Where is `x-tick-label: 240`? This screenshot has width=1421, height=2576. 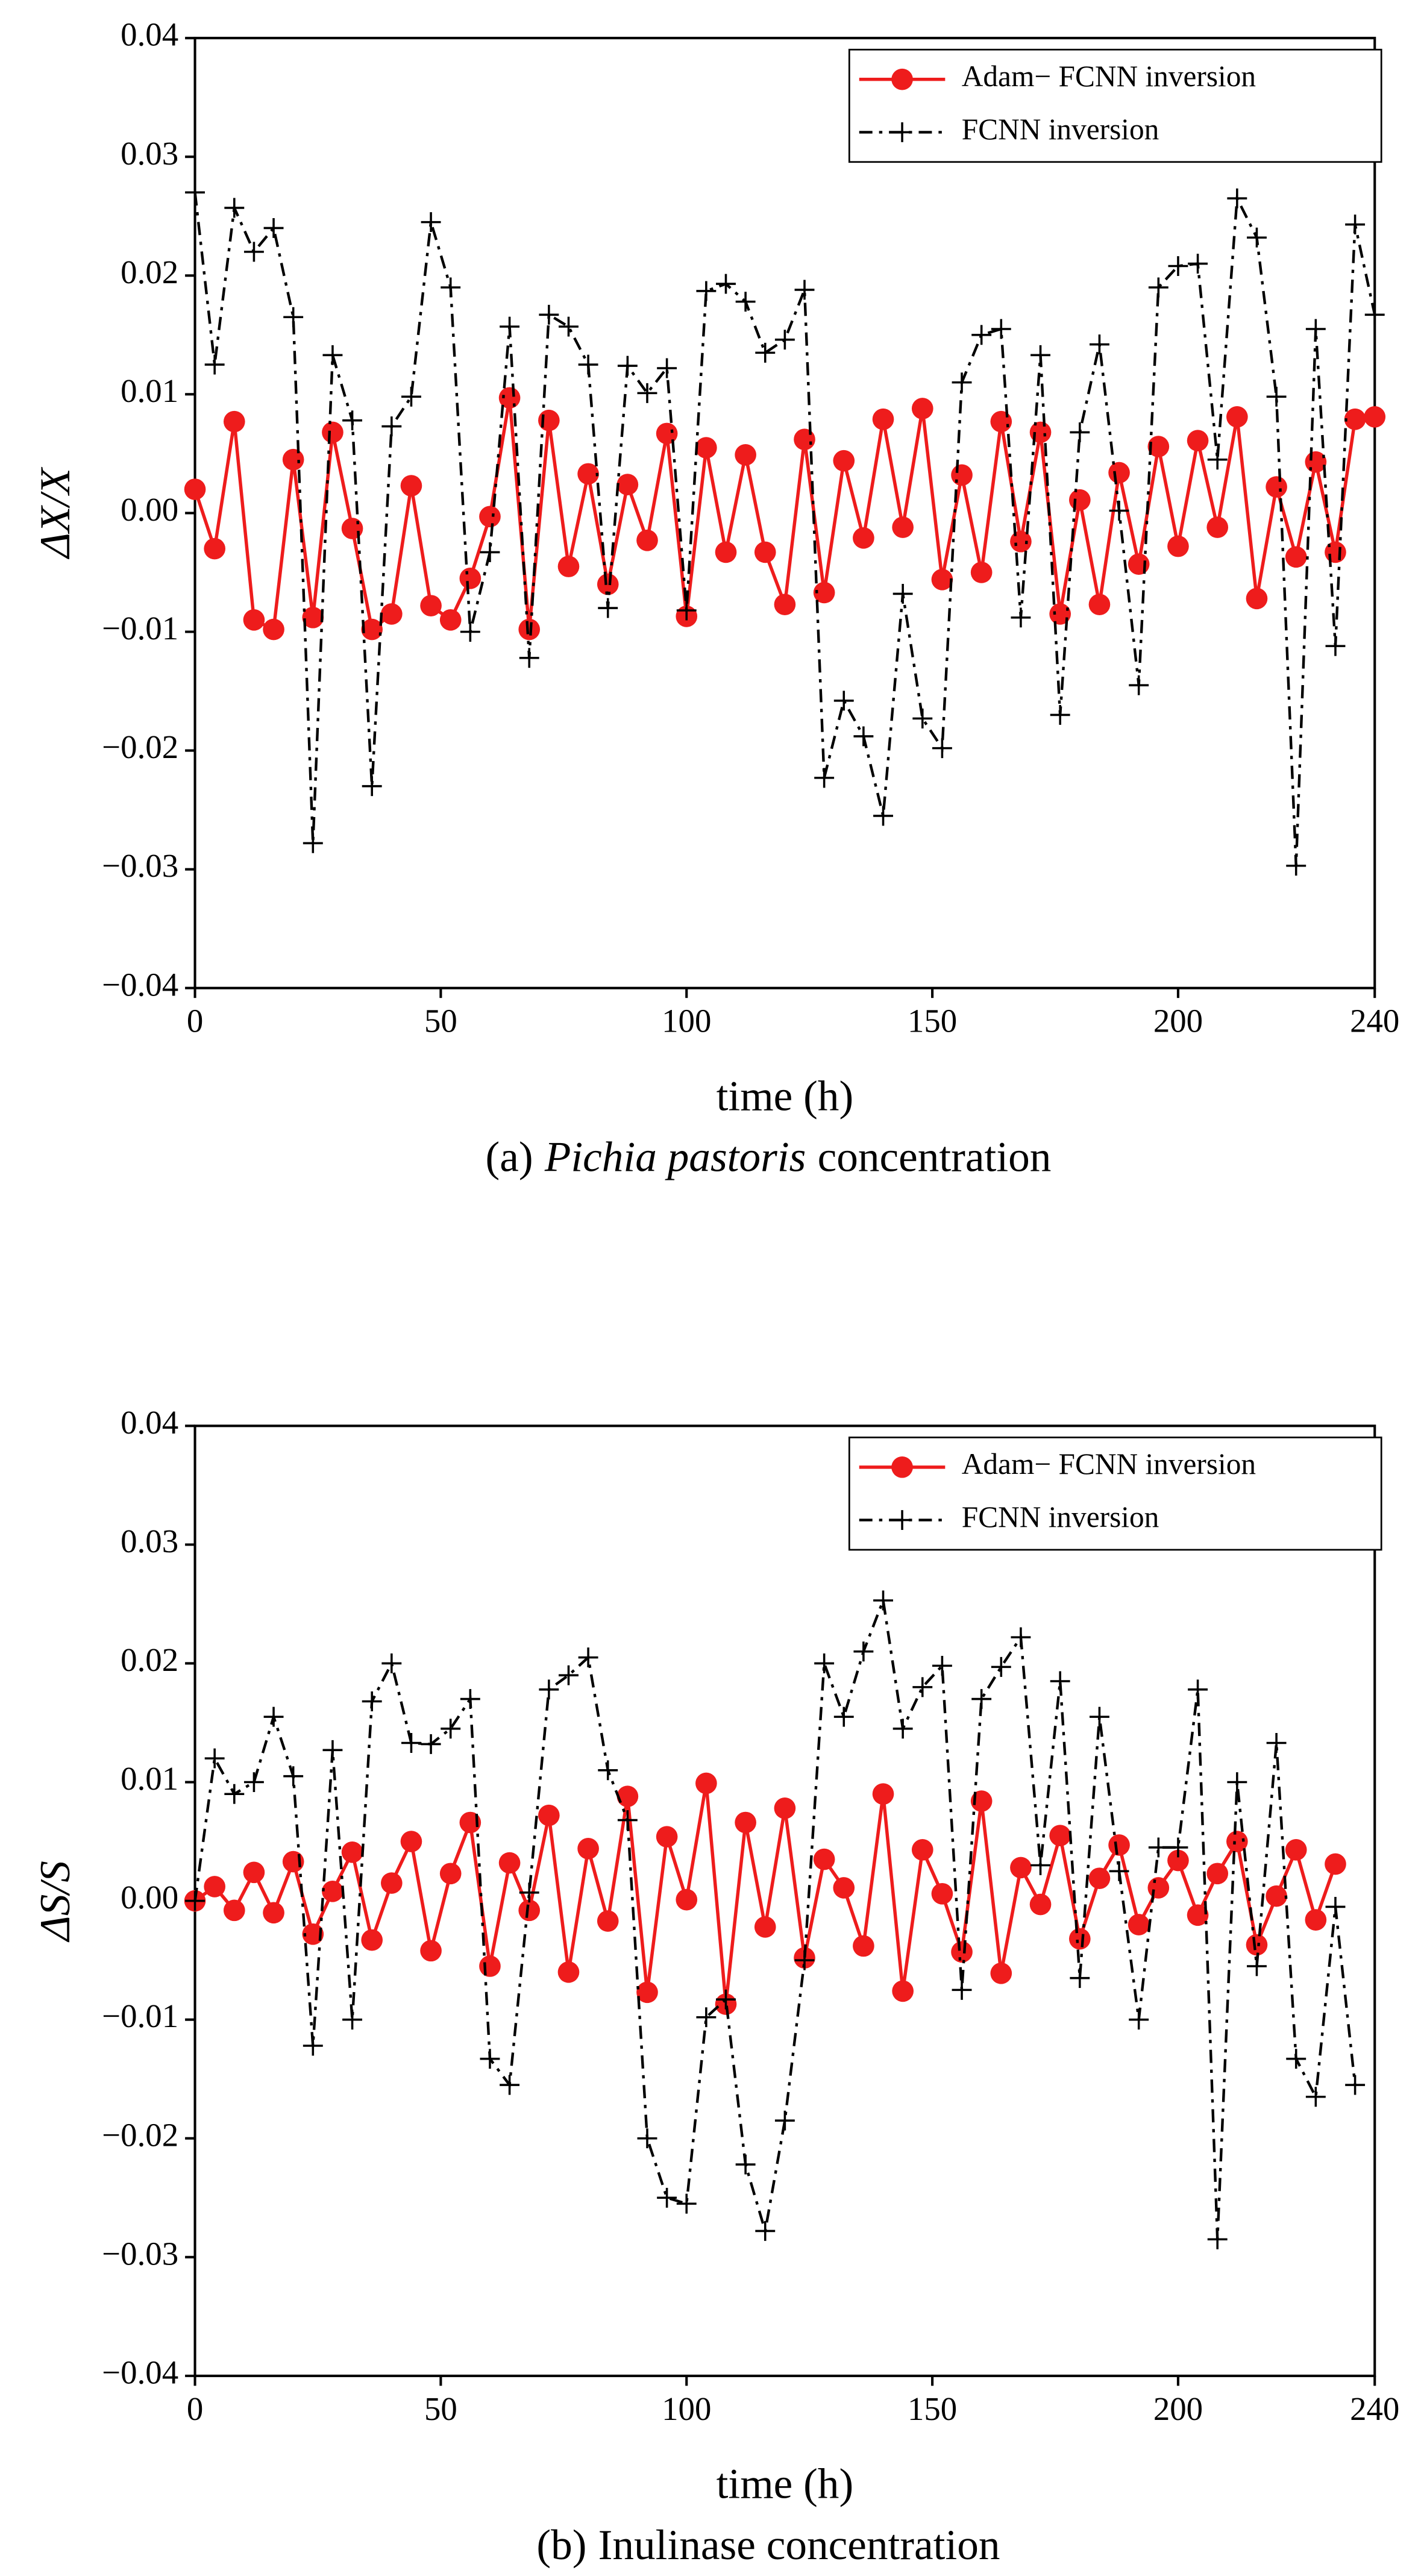 x-tick-label: 240 is located at coordinates (1374, 2408).